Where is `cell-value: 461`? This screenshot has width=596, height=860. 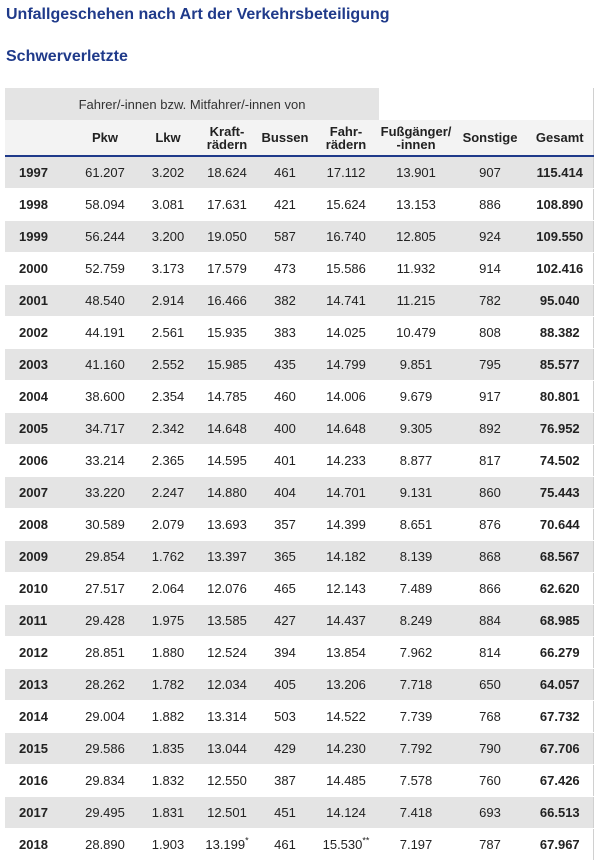 cell-value: 461 is located at coordinates (285, 844).